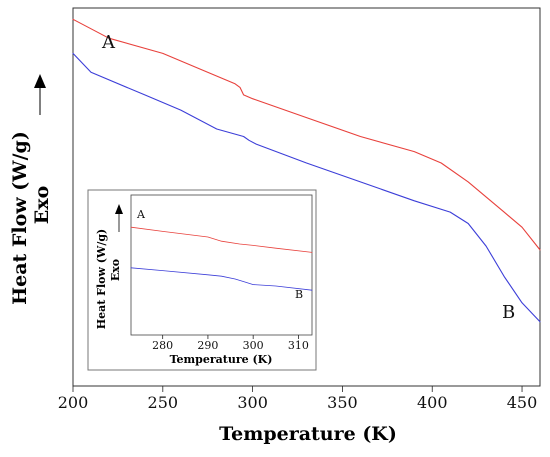 The image size is (550, 457). What do you see at coordinates (162, 345) in the screenshot?
I see `inset-x-tick-label-280: 280` at bounding box center [162, 345].